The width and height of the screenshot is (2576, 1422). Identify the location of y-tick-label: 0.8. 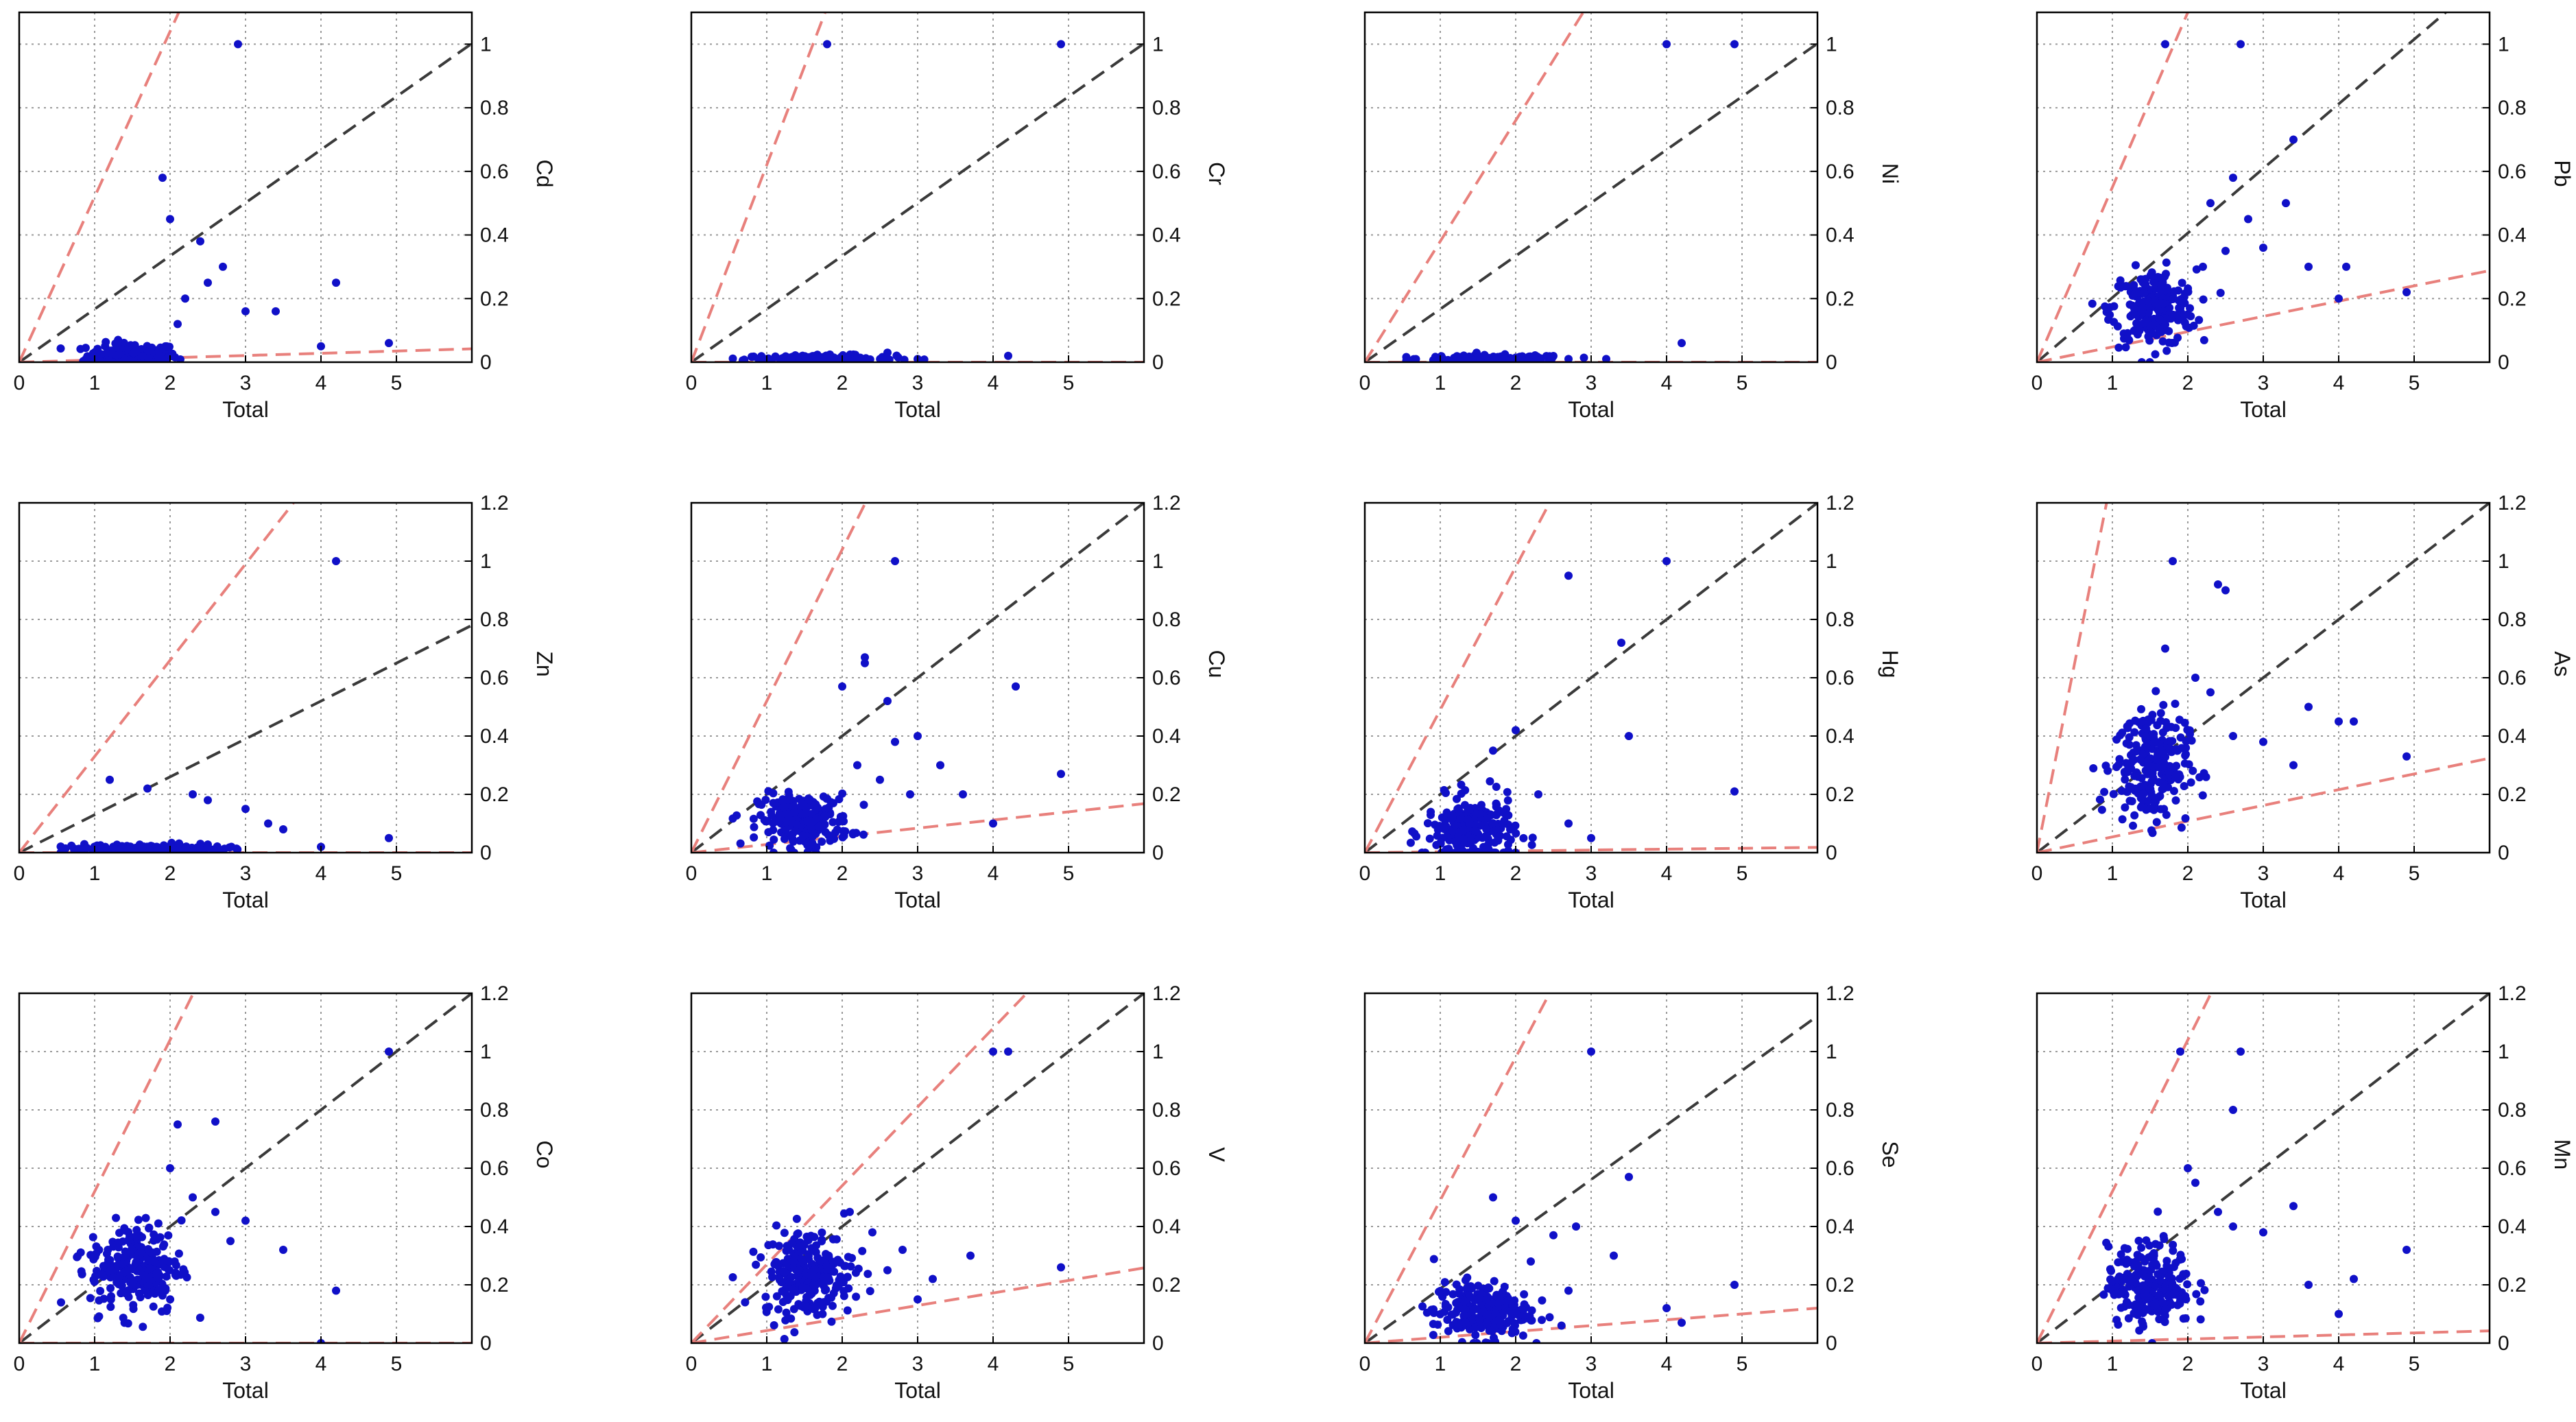
(2512, 108).